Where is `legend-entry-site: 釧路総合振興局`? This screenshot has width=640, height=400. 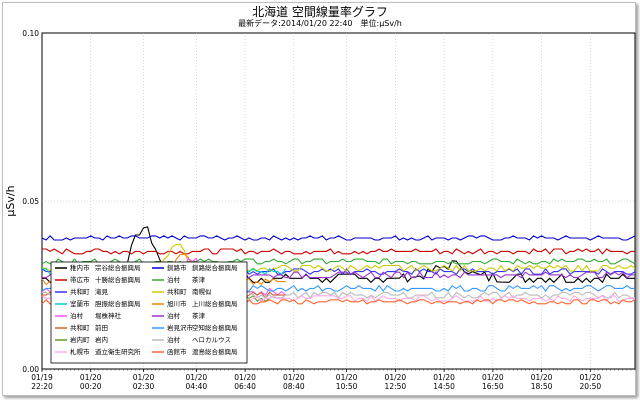
legend-entry-site: 釧路総合振興局 is located at coordinates (215, 267).